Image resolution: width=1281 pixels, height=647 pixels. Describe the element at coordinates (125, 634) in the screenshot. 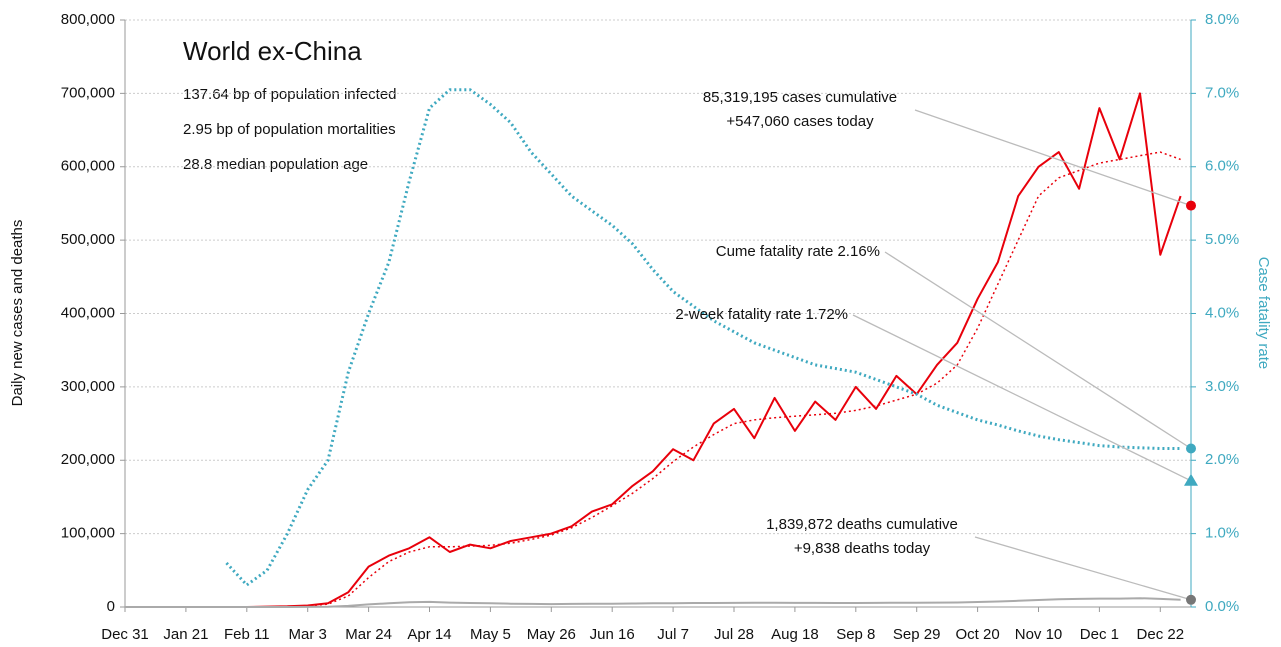

I see `x-tick-label: Dec 31` at that location.